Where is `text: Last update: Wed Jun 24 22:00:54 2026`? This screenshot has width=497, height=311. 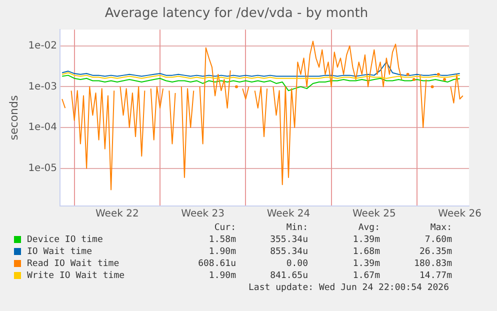
text: Last update: Wed Jun 24 22:00:54 2026 is located at coordinates (349, 288).